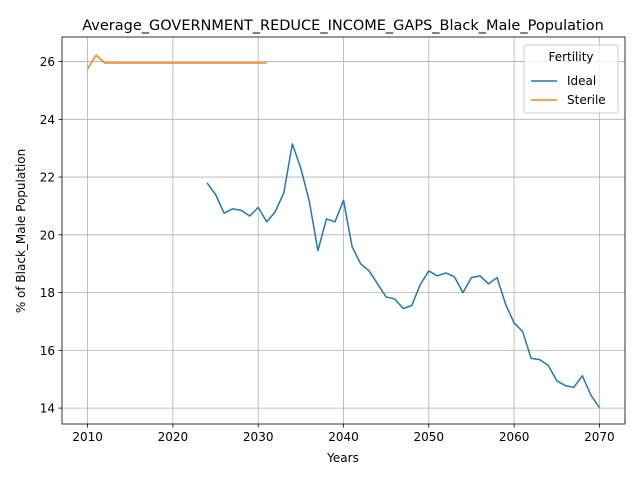 The image size is (640, 480). I want to click on x-tick-label: 2060, so click(514, 437).